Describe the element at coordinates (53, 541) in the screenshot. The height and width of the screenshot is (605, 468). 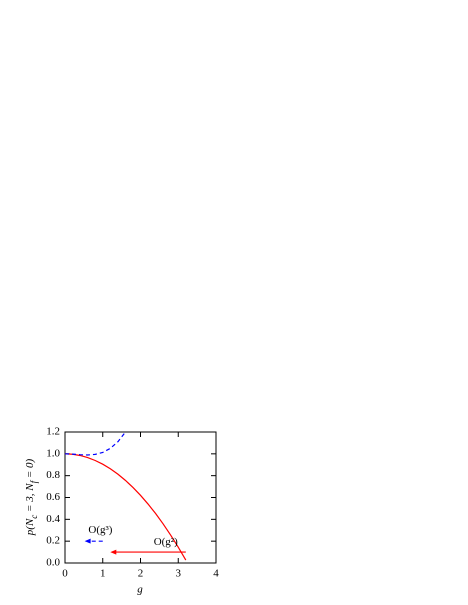
I see `y-tick-label: 0.2` at that location.